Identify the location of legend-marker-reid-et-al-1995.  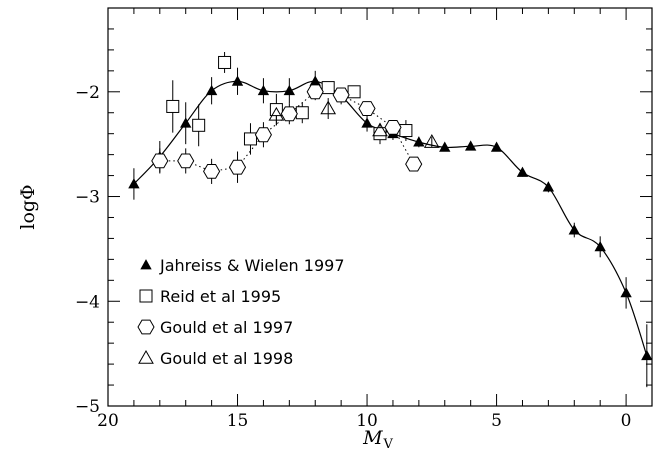
(146, 296).